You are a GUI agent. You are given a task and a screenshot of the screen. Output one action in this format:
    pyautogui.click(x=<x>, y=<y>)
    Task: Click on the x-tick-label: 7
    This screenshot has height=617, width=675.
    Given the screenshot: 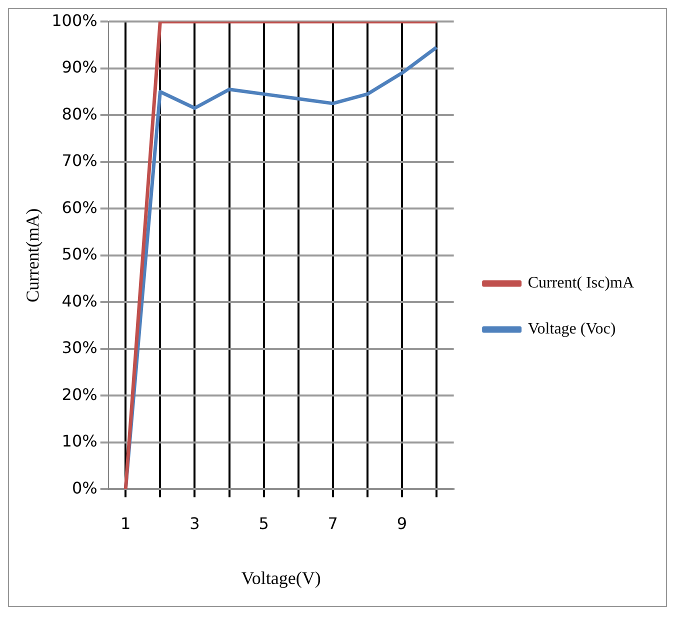 What is the action you would take?
    pyautogui.click(x=333, y=523)
    